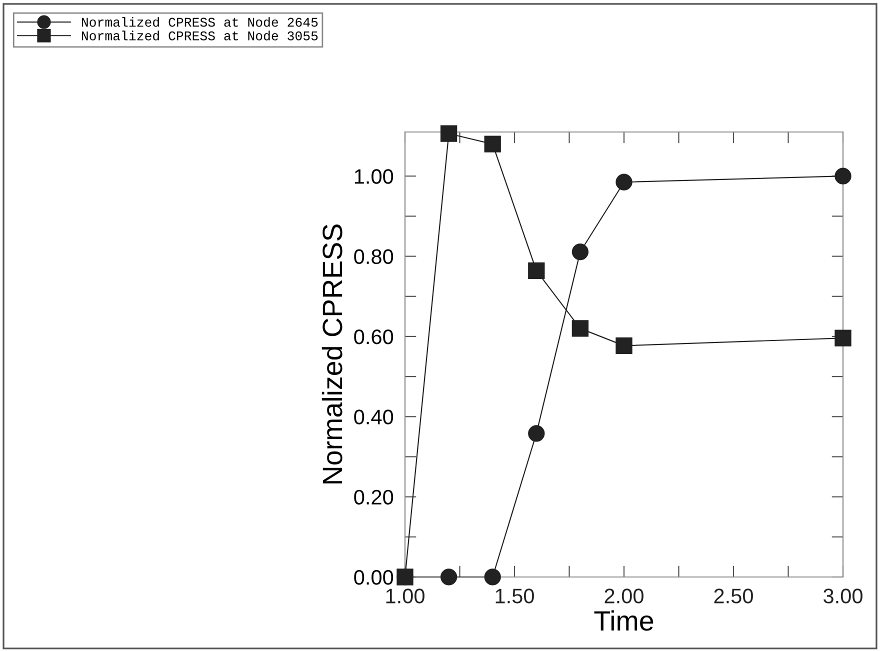 This screenshot has width=880, height=651. Describe the element at coordinates (374, 176) in the screenshot. I see `y-tick-label: 1.00` at that location.